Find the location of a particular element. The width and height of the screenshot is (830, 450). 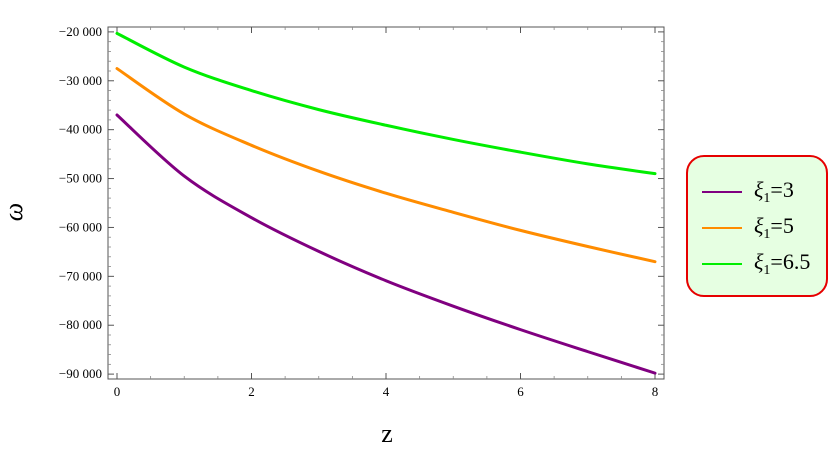

legend-label: ξ1=5 is located at coordinates (774, 227).